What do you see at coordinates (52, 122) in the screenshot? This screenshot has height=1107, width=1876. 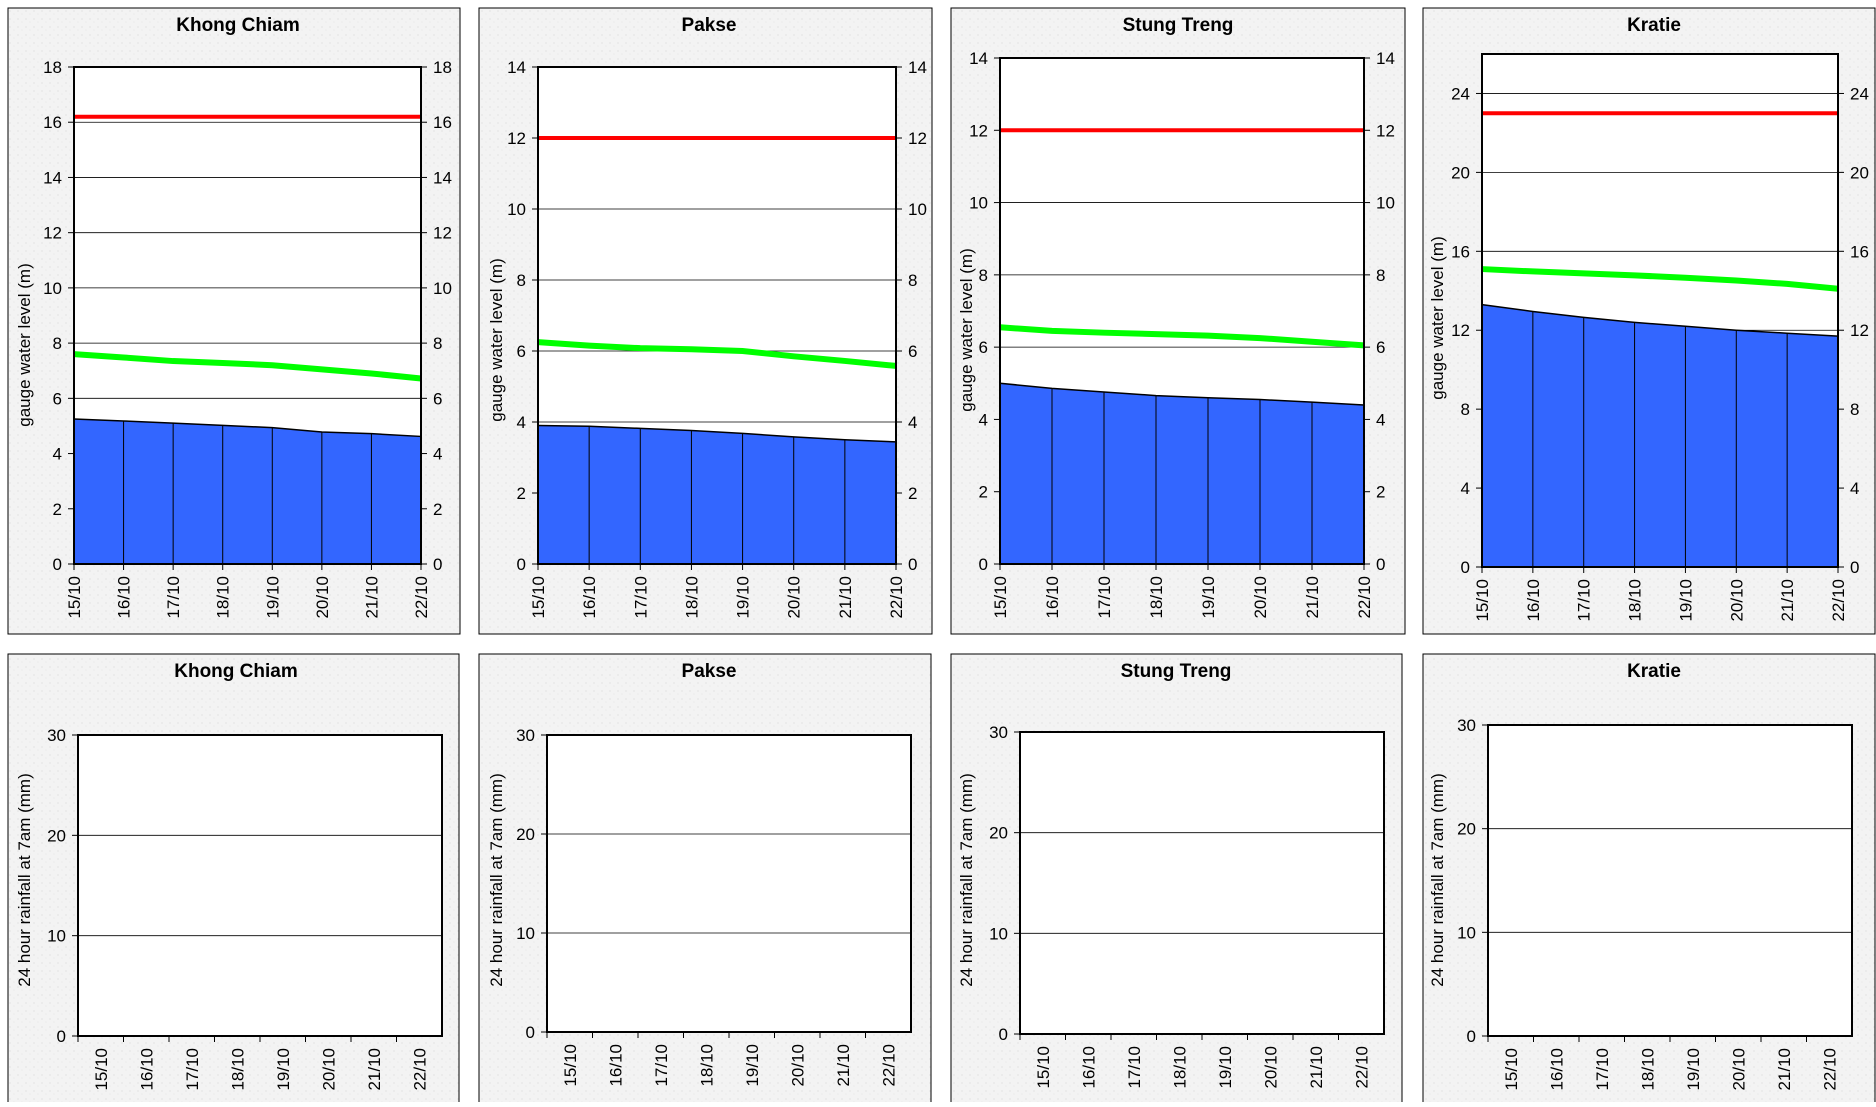 I see `water-level-khong-chiam-y-tick-label: 16` at bounding box center [52, 122].